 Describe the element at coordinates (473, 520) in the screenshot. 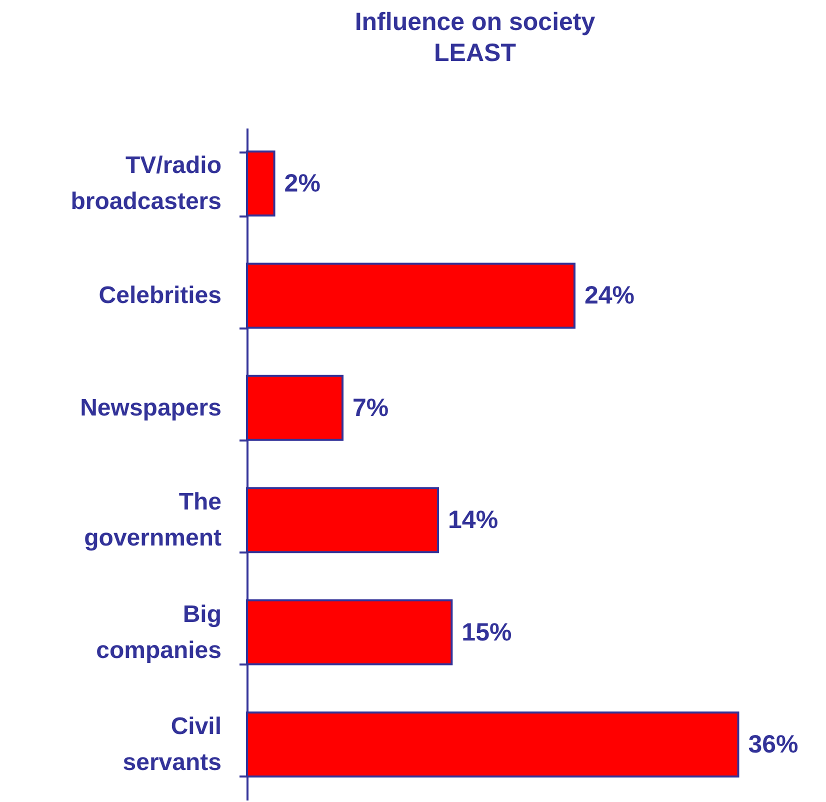

I see `data-label: 14%` at that location.